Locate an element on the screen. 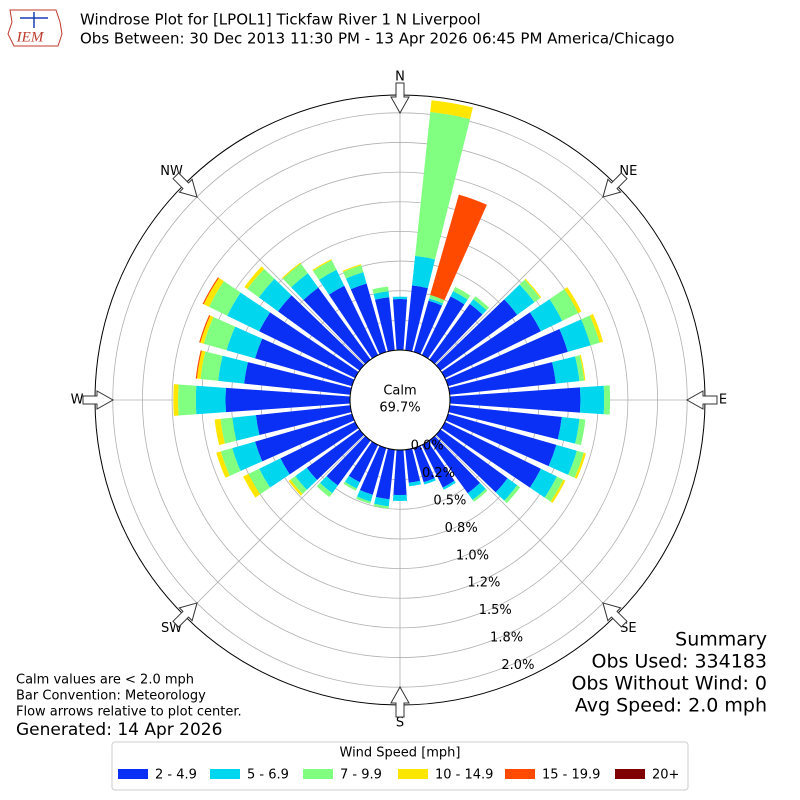 This screenshot has height=800, width=800. legend-label: 5 - 6.9 is located at coordinates (268, 775).